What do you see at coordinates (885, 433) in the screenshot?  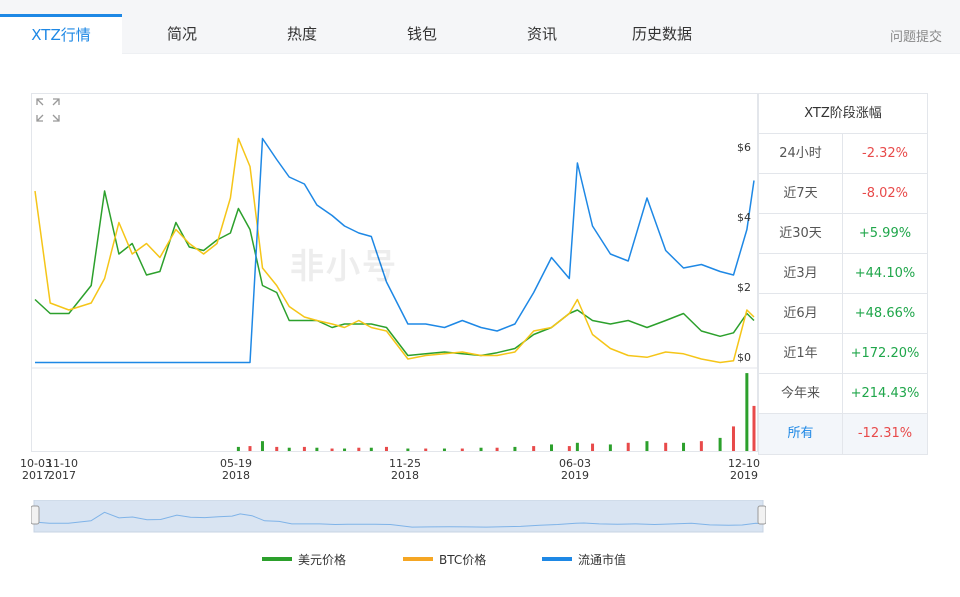 I see `stage-value: -12.31%` at bounding box center [885, 433].